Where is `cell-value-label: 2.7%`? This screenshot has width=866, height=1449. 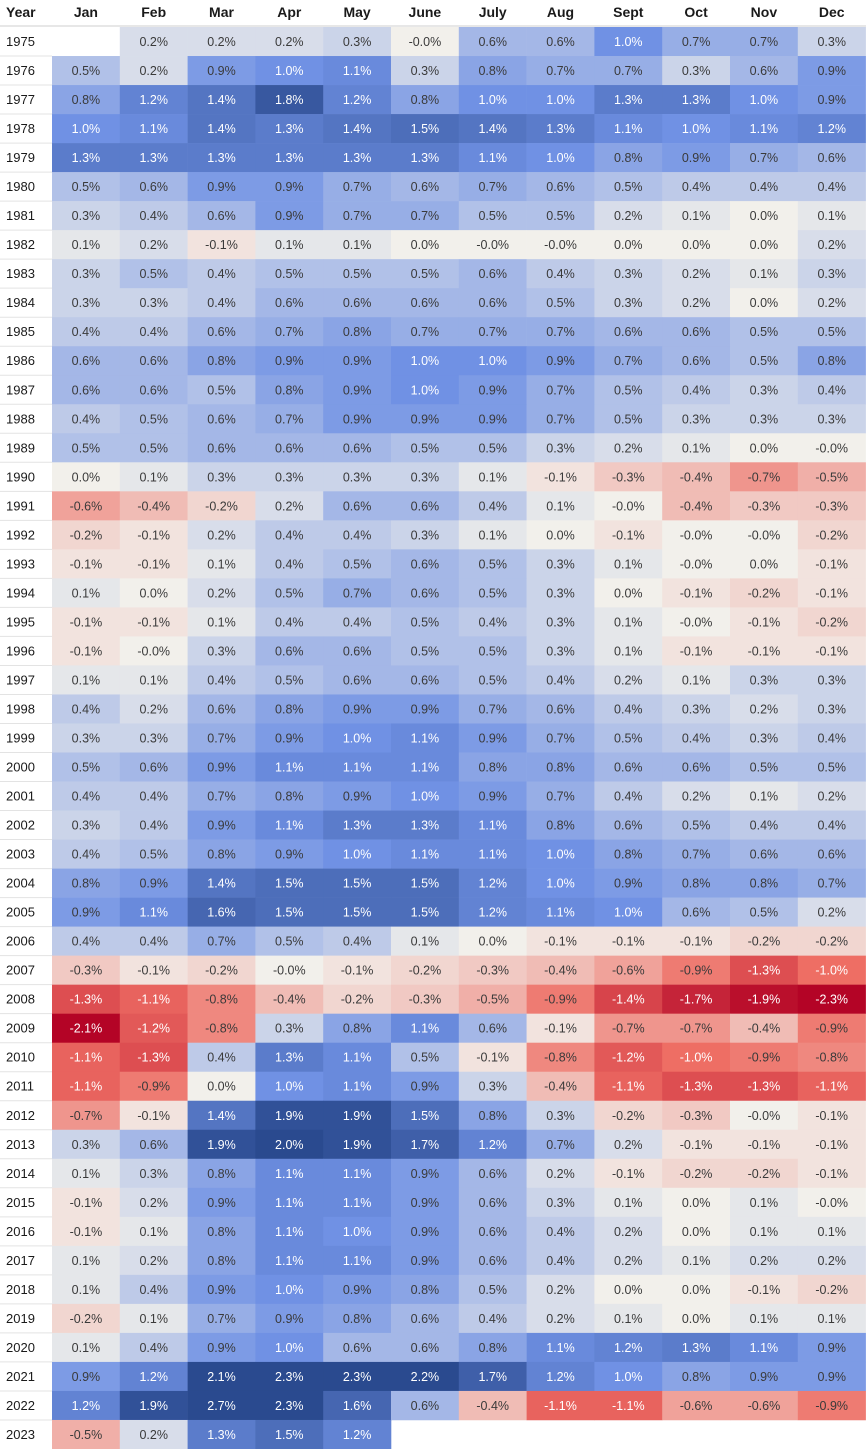
cell-value-label: 2.7% is located at coordinates (221, 1406).